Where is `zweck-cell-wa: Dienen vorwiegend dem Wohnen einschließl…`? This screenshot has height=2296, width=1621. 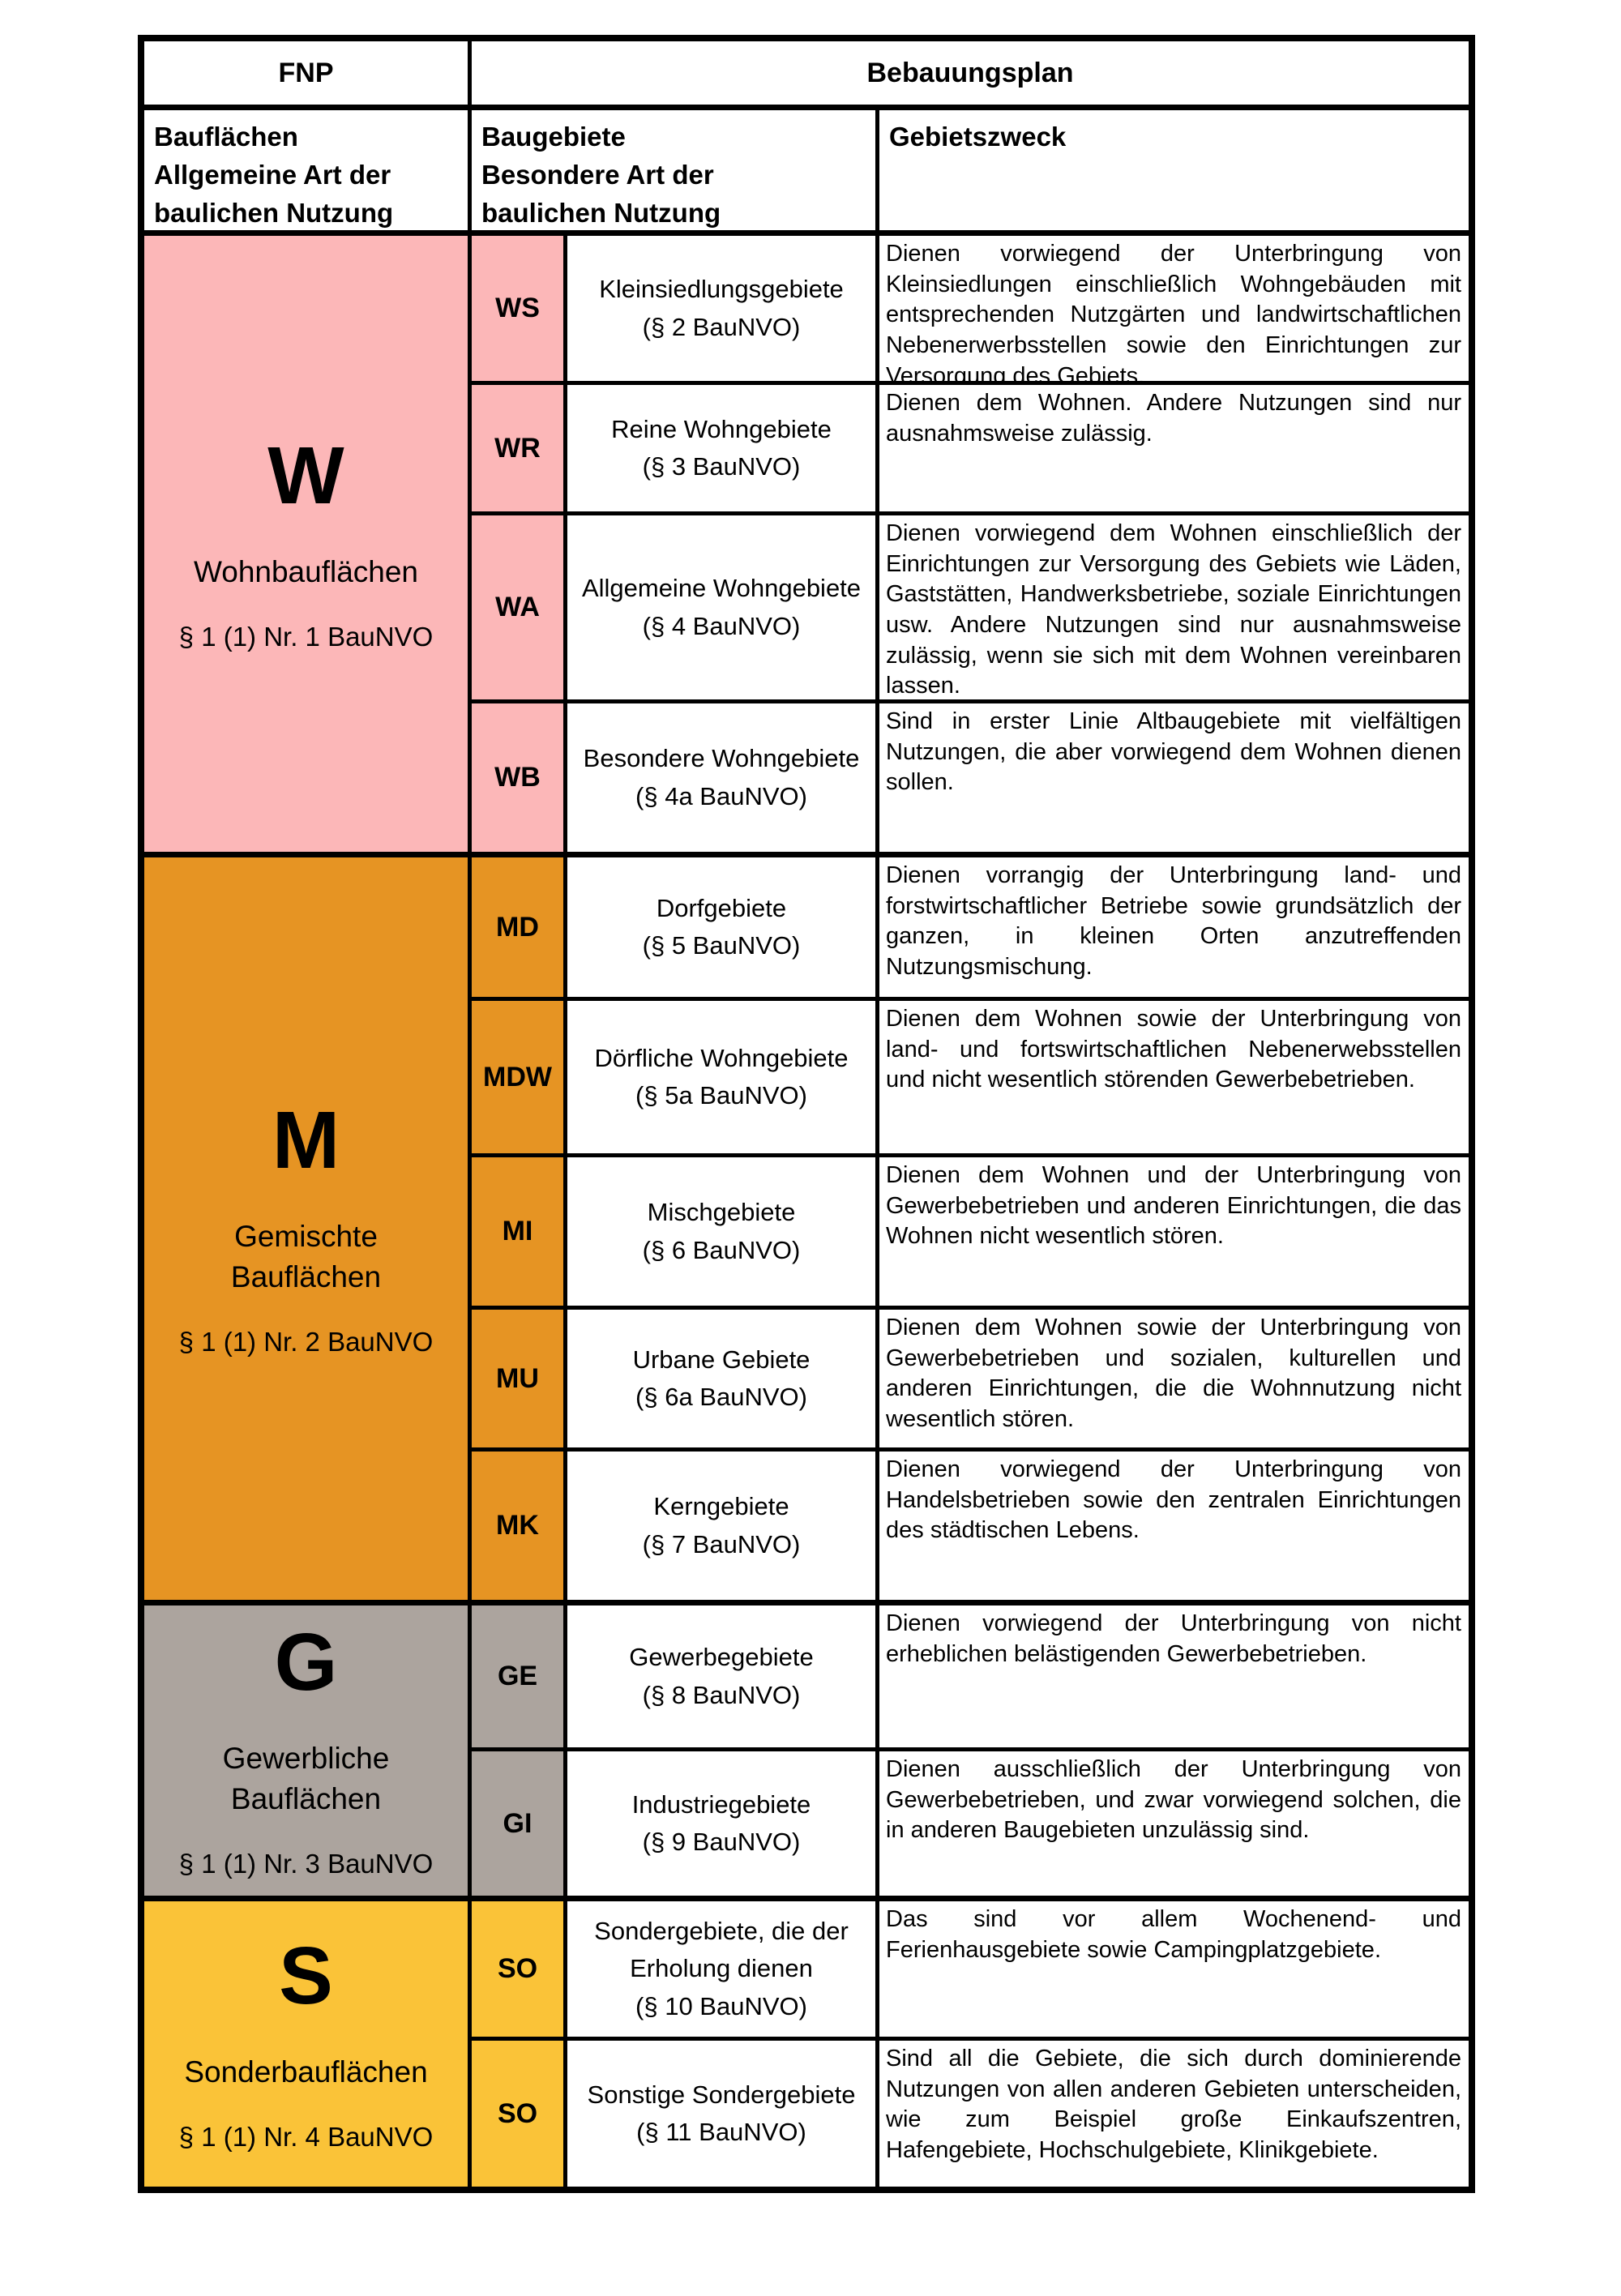
zweck-cell-wa: Dienen vorwiegend dem Wohnen einschließl… is located at coordinates (1174, 609).